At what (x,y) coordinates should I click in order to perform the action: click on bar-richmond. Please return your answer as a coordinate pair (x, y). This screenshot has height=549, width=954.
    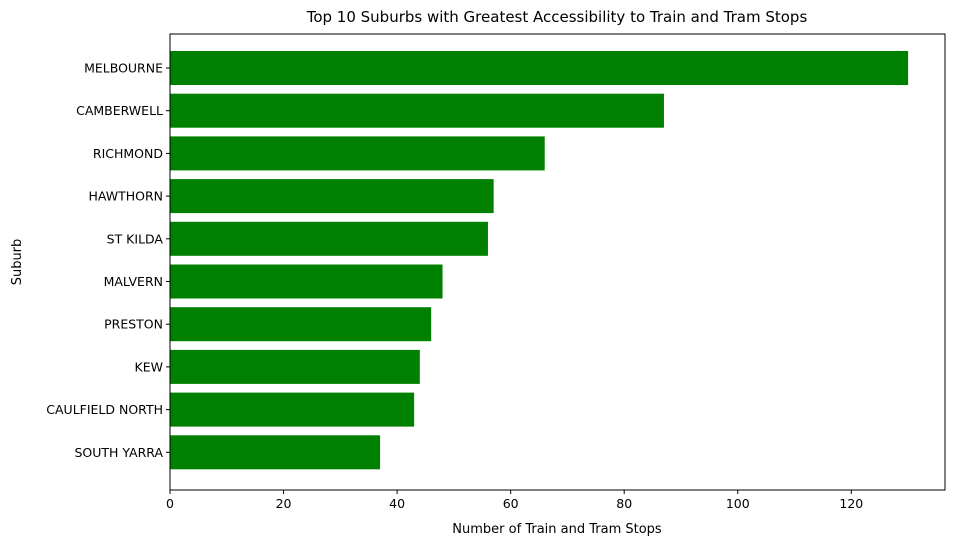
    Looking at the image, I should click on (357, 153).